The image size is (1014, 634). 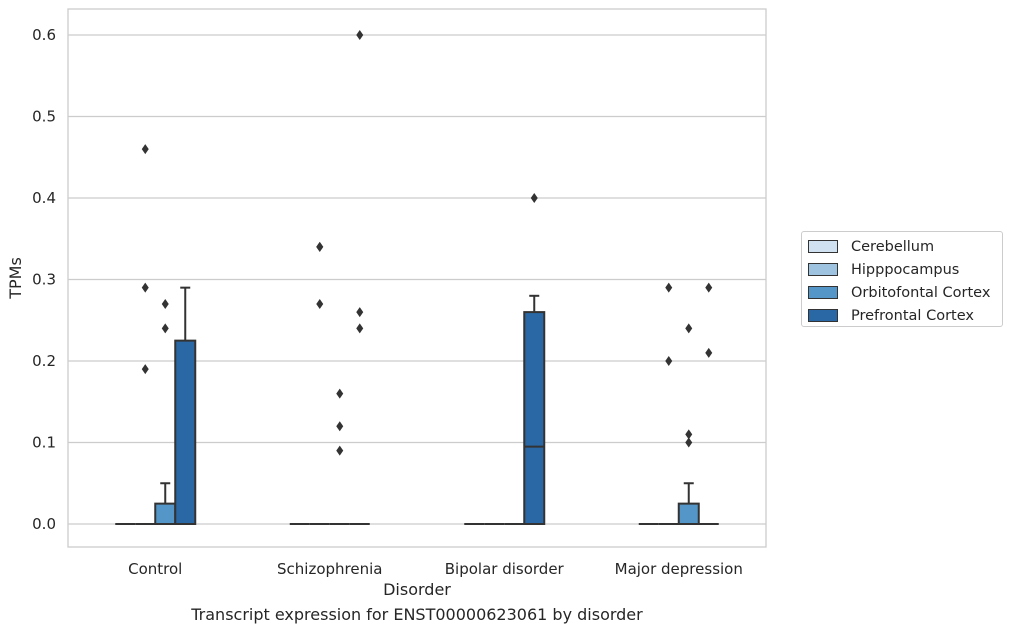 I want to click on legend-item: Prefrontal Cortex, so click(x=905, y=315).